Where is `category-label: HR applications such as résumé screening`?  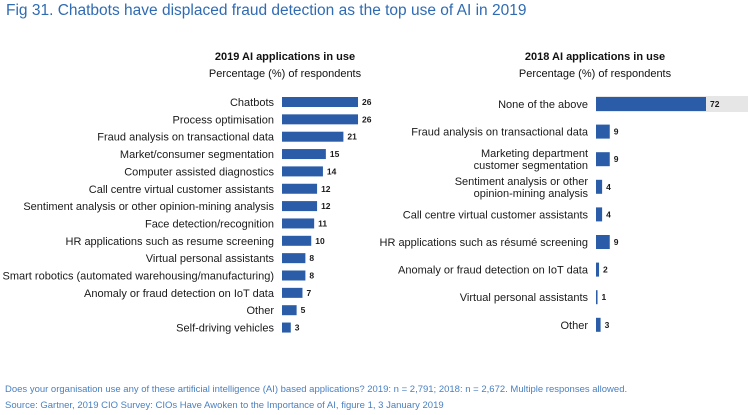
category-label: HR applications such as résumé screening is located at coordinates (484, 243).